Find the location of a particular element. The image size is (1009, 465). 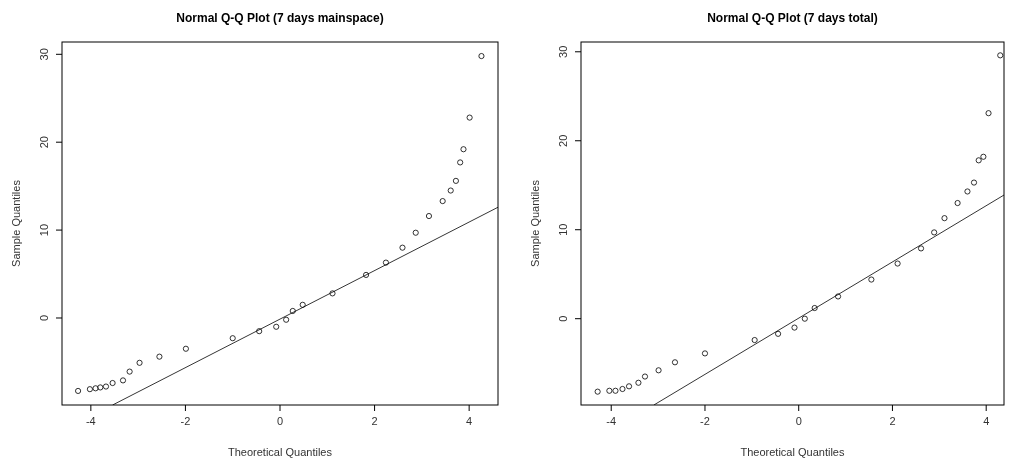

chart-title: Normal Q-Q Plot (7 days mainspace) is located at coordinates (280, 18).